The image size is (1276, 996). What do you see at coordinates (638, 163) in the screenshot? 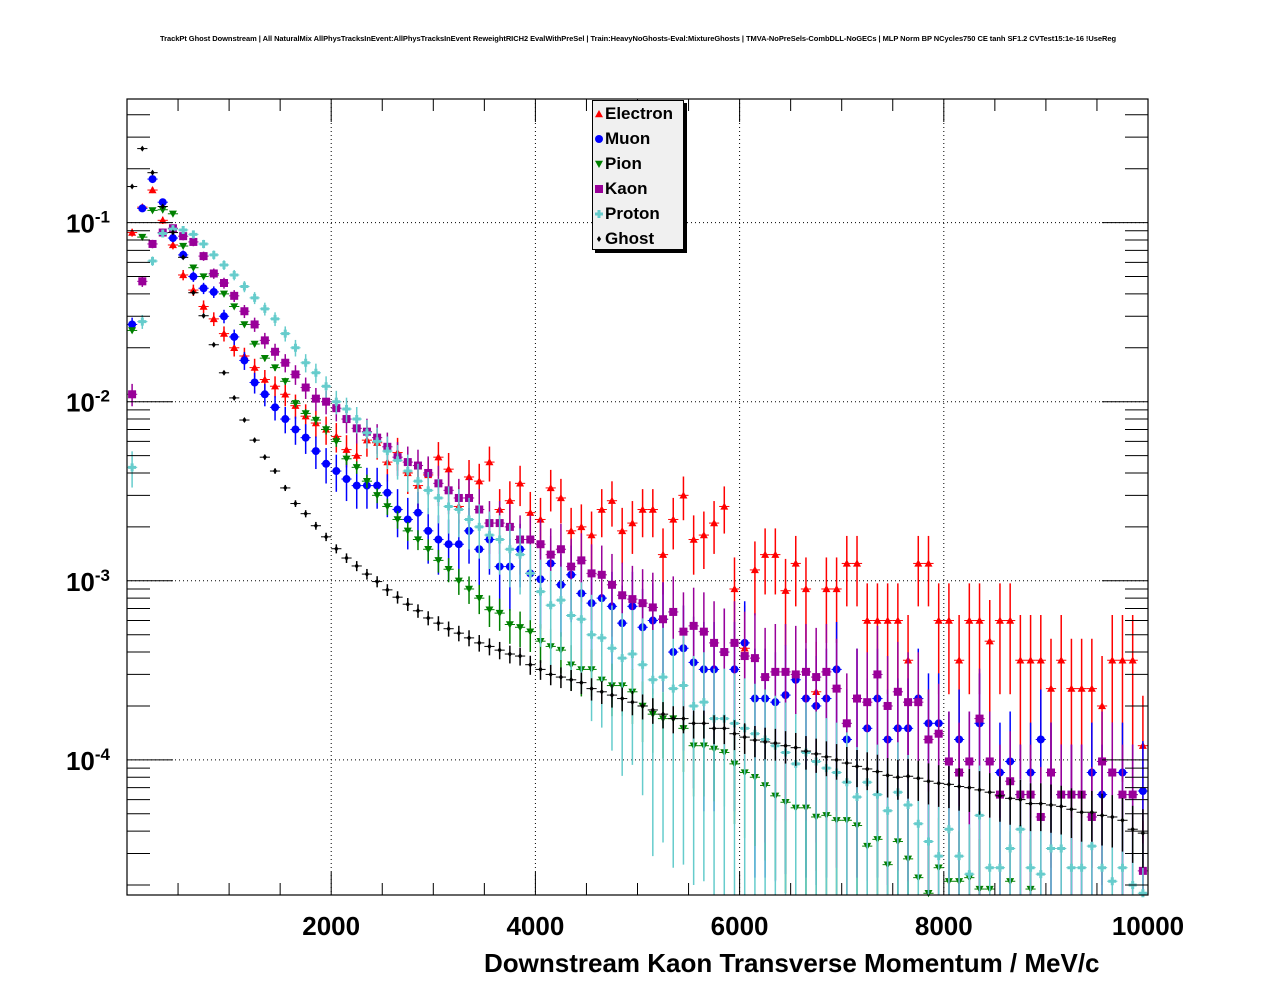
I see `legend-item-pion: Pion` at bounding box center [638, 163].